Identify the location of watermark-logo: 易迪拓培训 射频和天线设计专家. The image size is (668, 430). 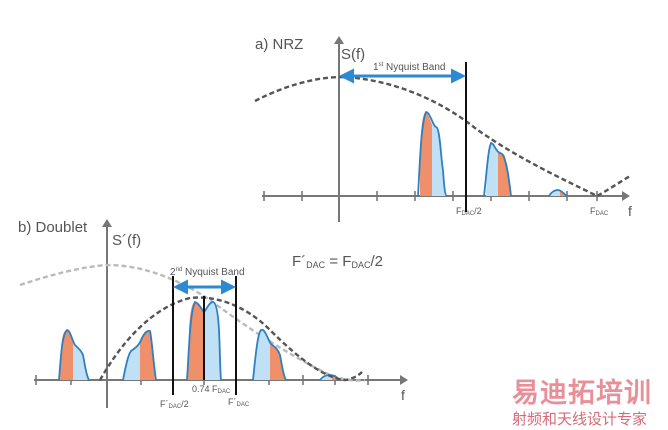
(582, 403).